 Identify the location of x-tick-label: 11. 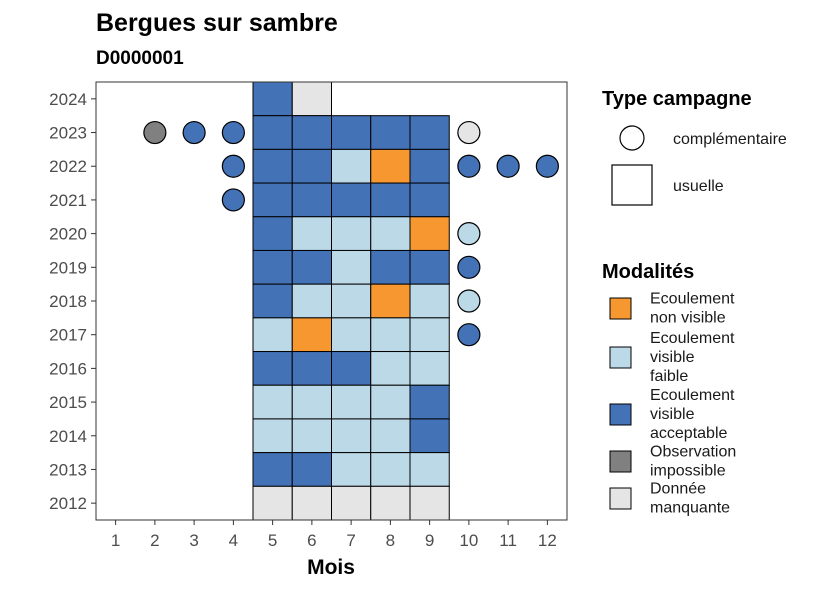
(508, 540).